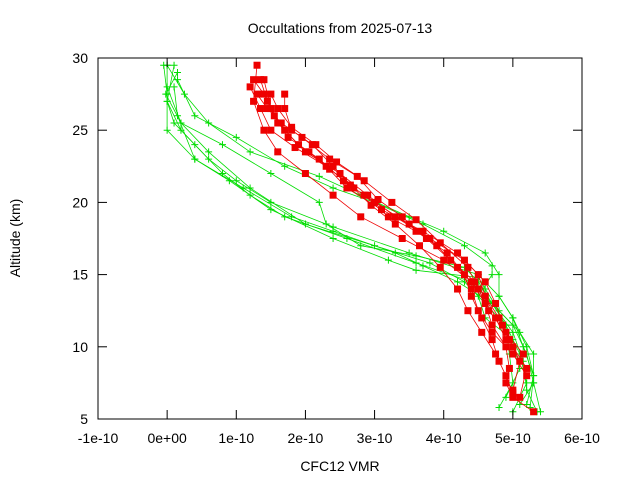 Image resolution: width=640 pixels, height=480 pixels. I want to click on y-tick-label: 10, so click(80, 347).